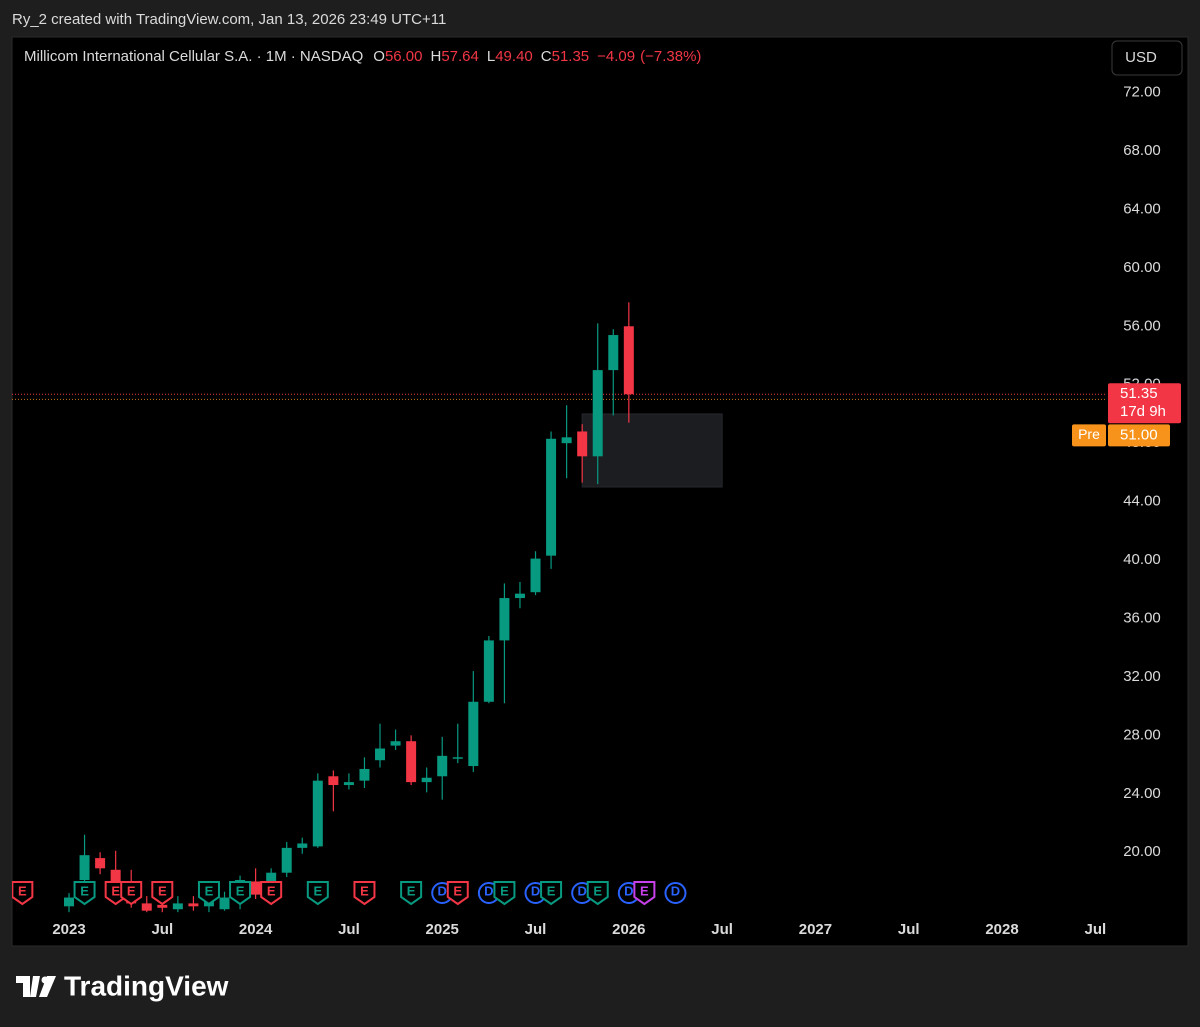 The image size is (1200, 1027). Describe the element at coordinates (1142, 208) in the screenshot. I see `y-tick-label: 64.00` at that location.